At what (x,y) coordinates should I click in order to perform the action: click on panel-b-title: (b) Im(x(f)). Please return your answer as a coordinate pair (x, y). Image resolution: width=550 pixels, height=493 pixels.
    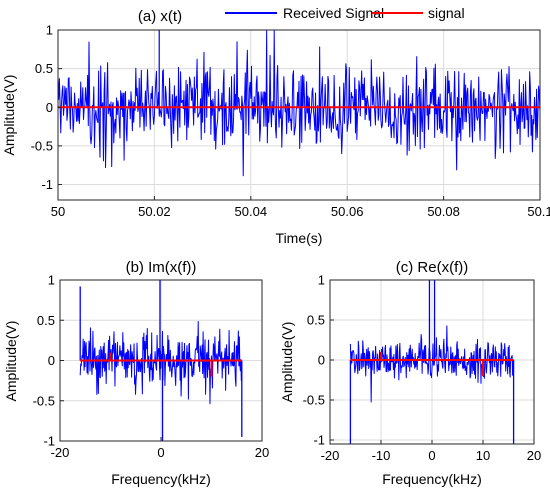
    Looking at the image, I should click on (161, 267).